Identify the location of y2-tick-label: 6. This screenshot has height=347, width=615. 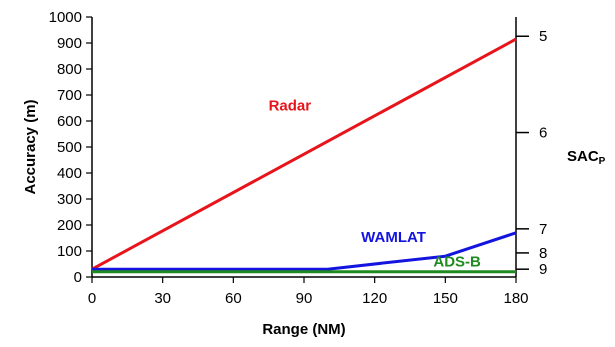
(543, 133).